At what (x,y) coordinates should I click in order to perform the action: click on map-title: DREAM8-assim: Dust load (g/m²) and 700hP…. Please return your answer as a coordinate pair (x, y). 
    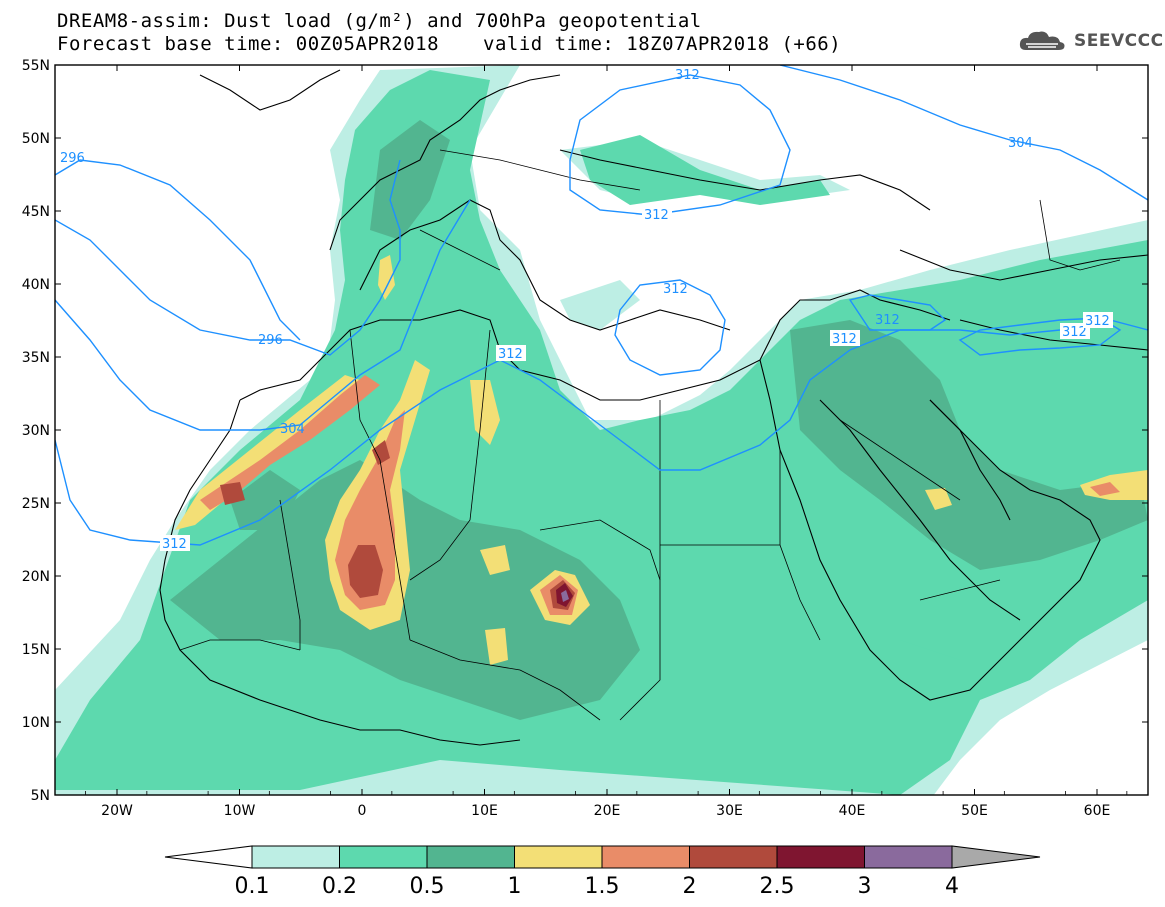
    Looking at the image, I should click on (379, 21).